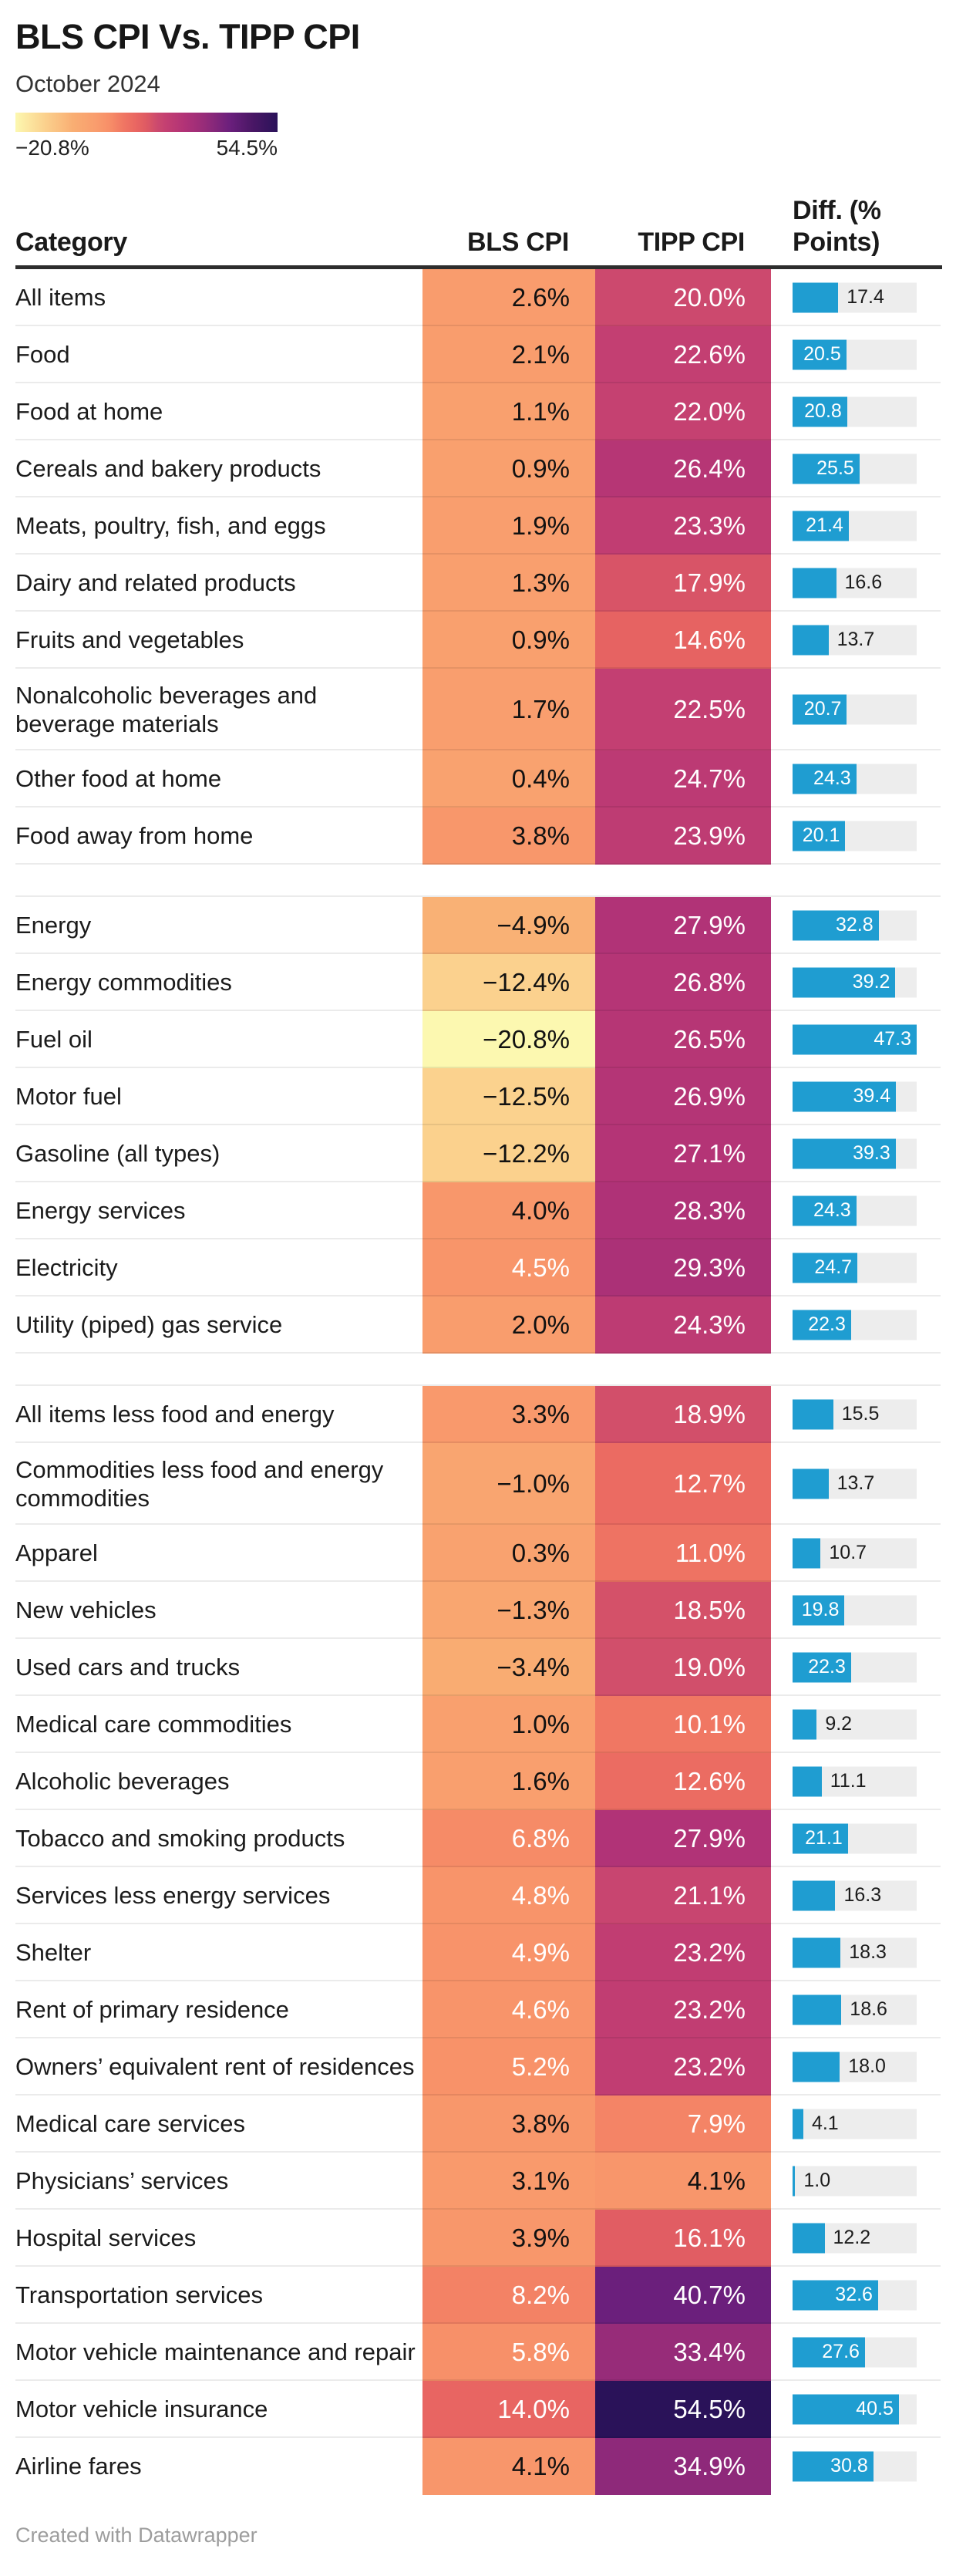 The width and height of the screenshot is (956, 2576). I want to click on bls-cpi-cell: 4.8%, so click(508, 1895).